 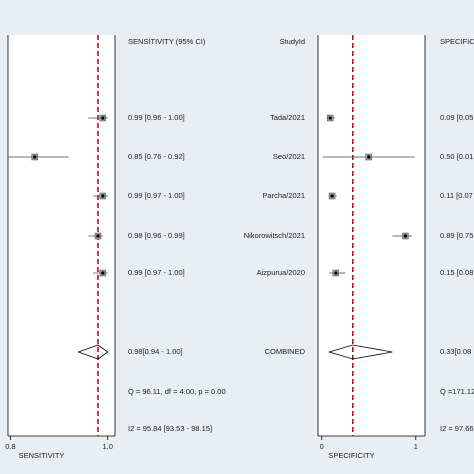 I want to click on ci-label: 0.99 [0.96 - 1.00], so click(x=156, y=117).